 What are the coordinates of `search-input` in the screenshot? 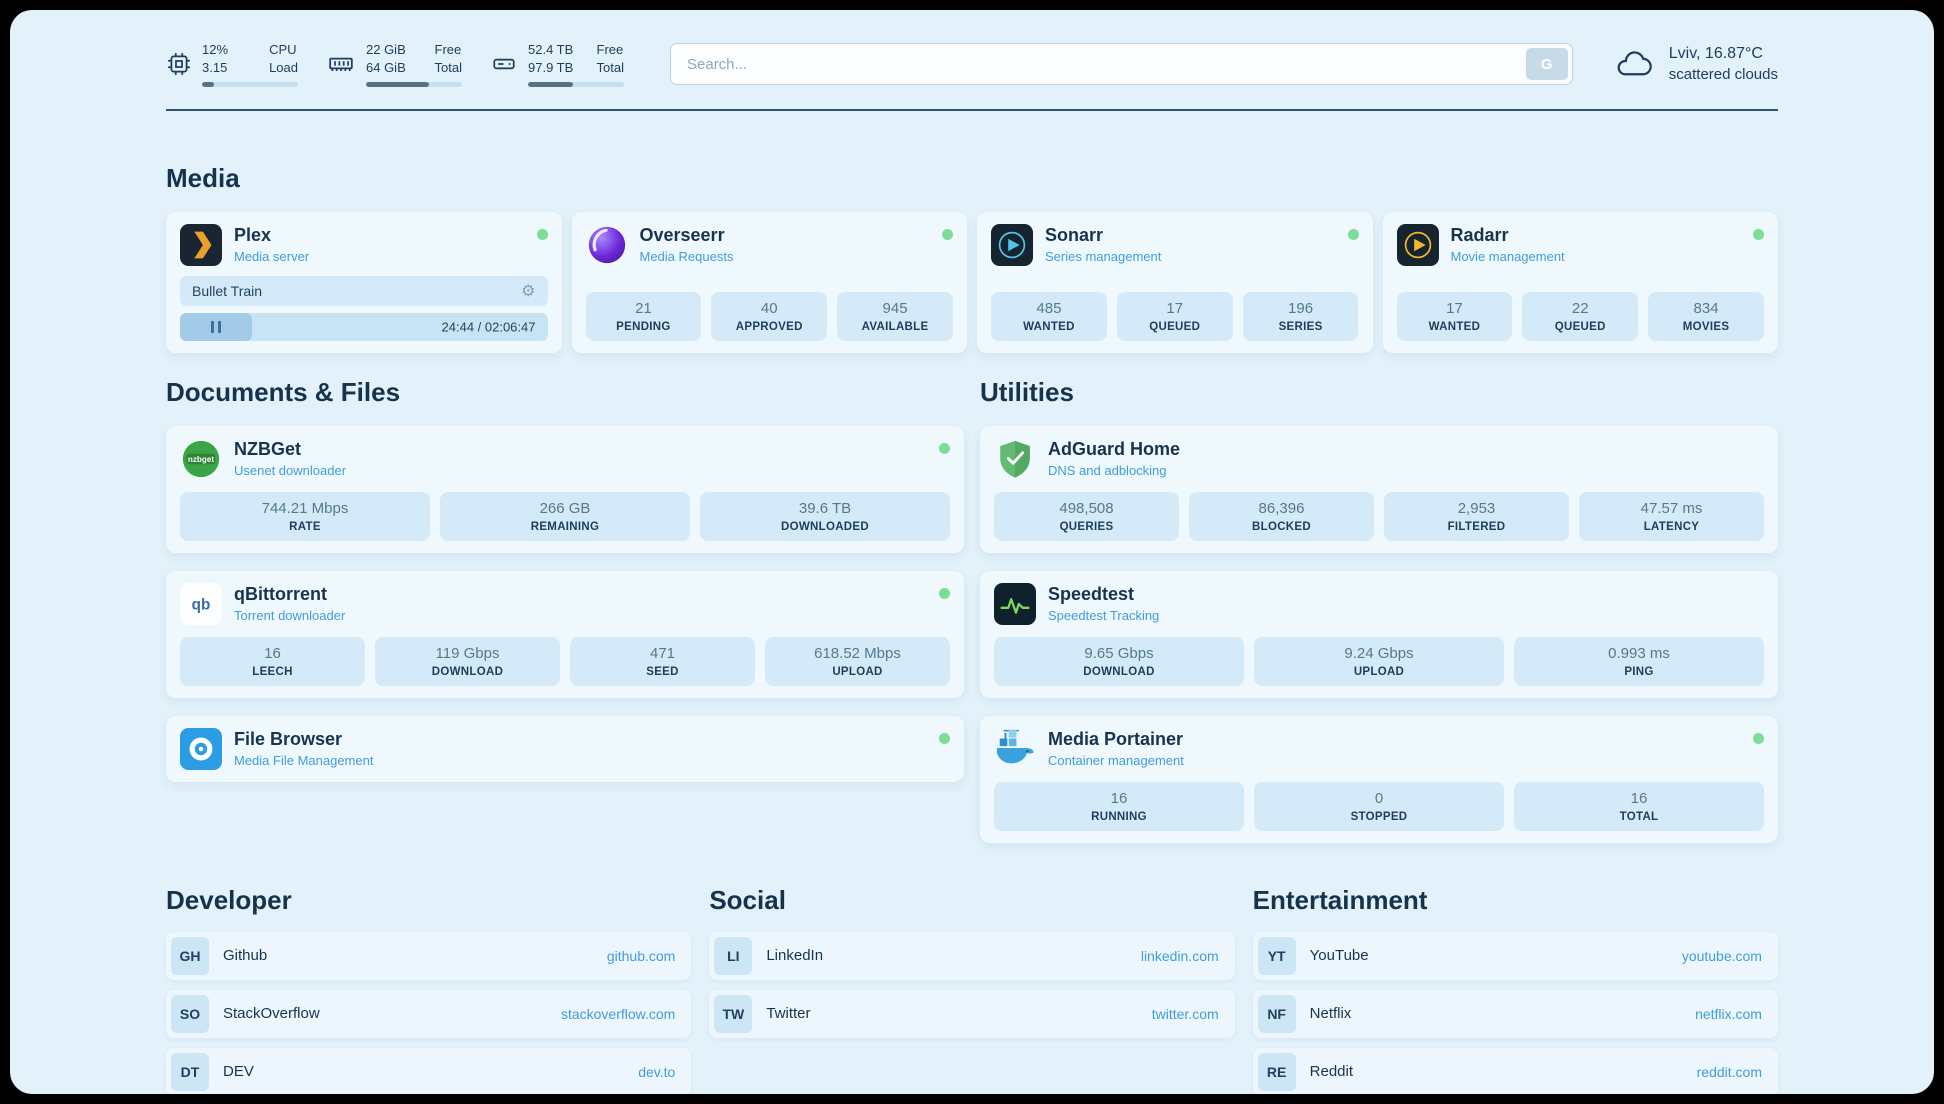 It's located at (1121, 64).